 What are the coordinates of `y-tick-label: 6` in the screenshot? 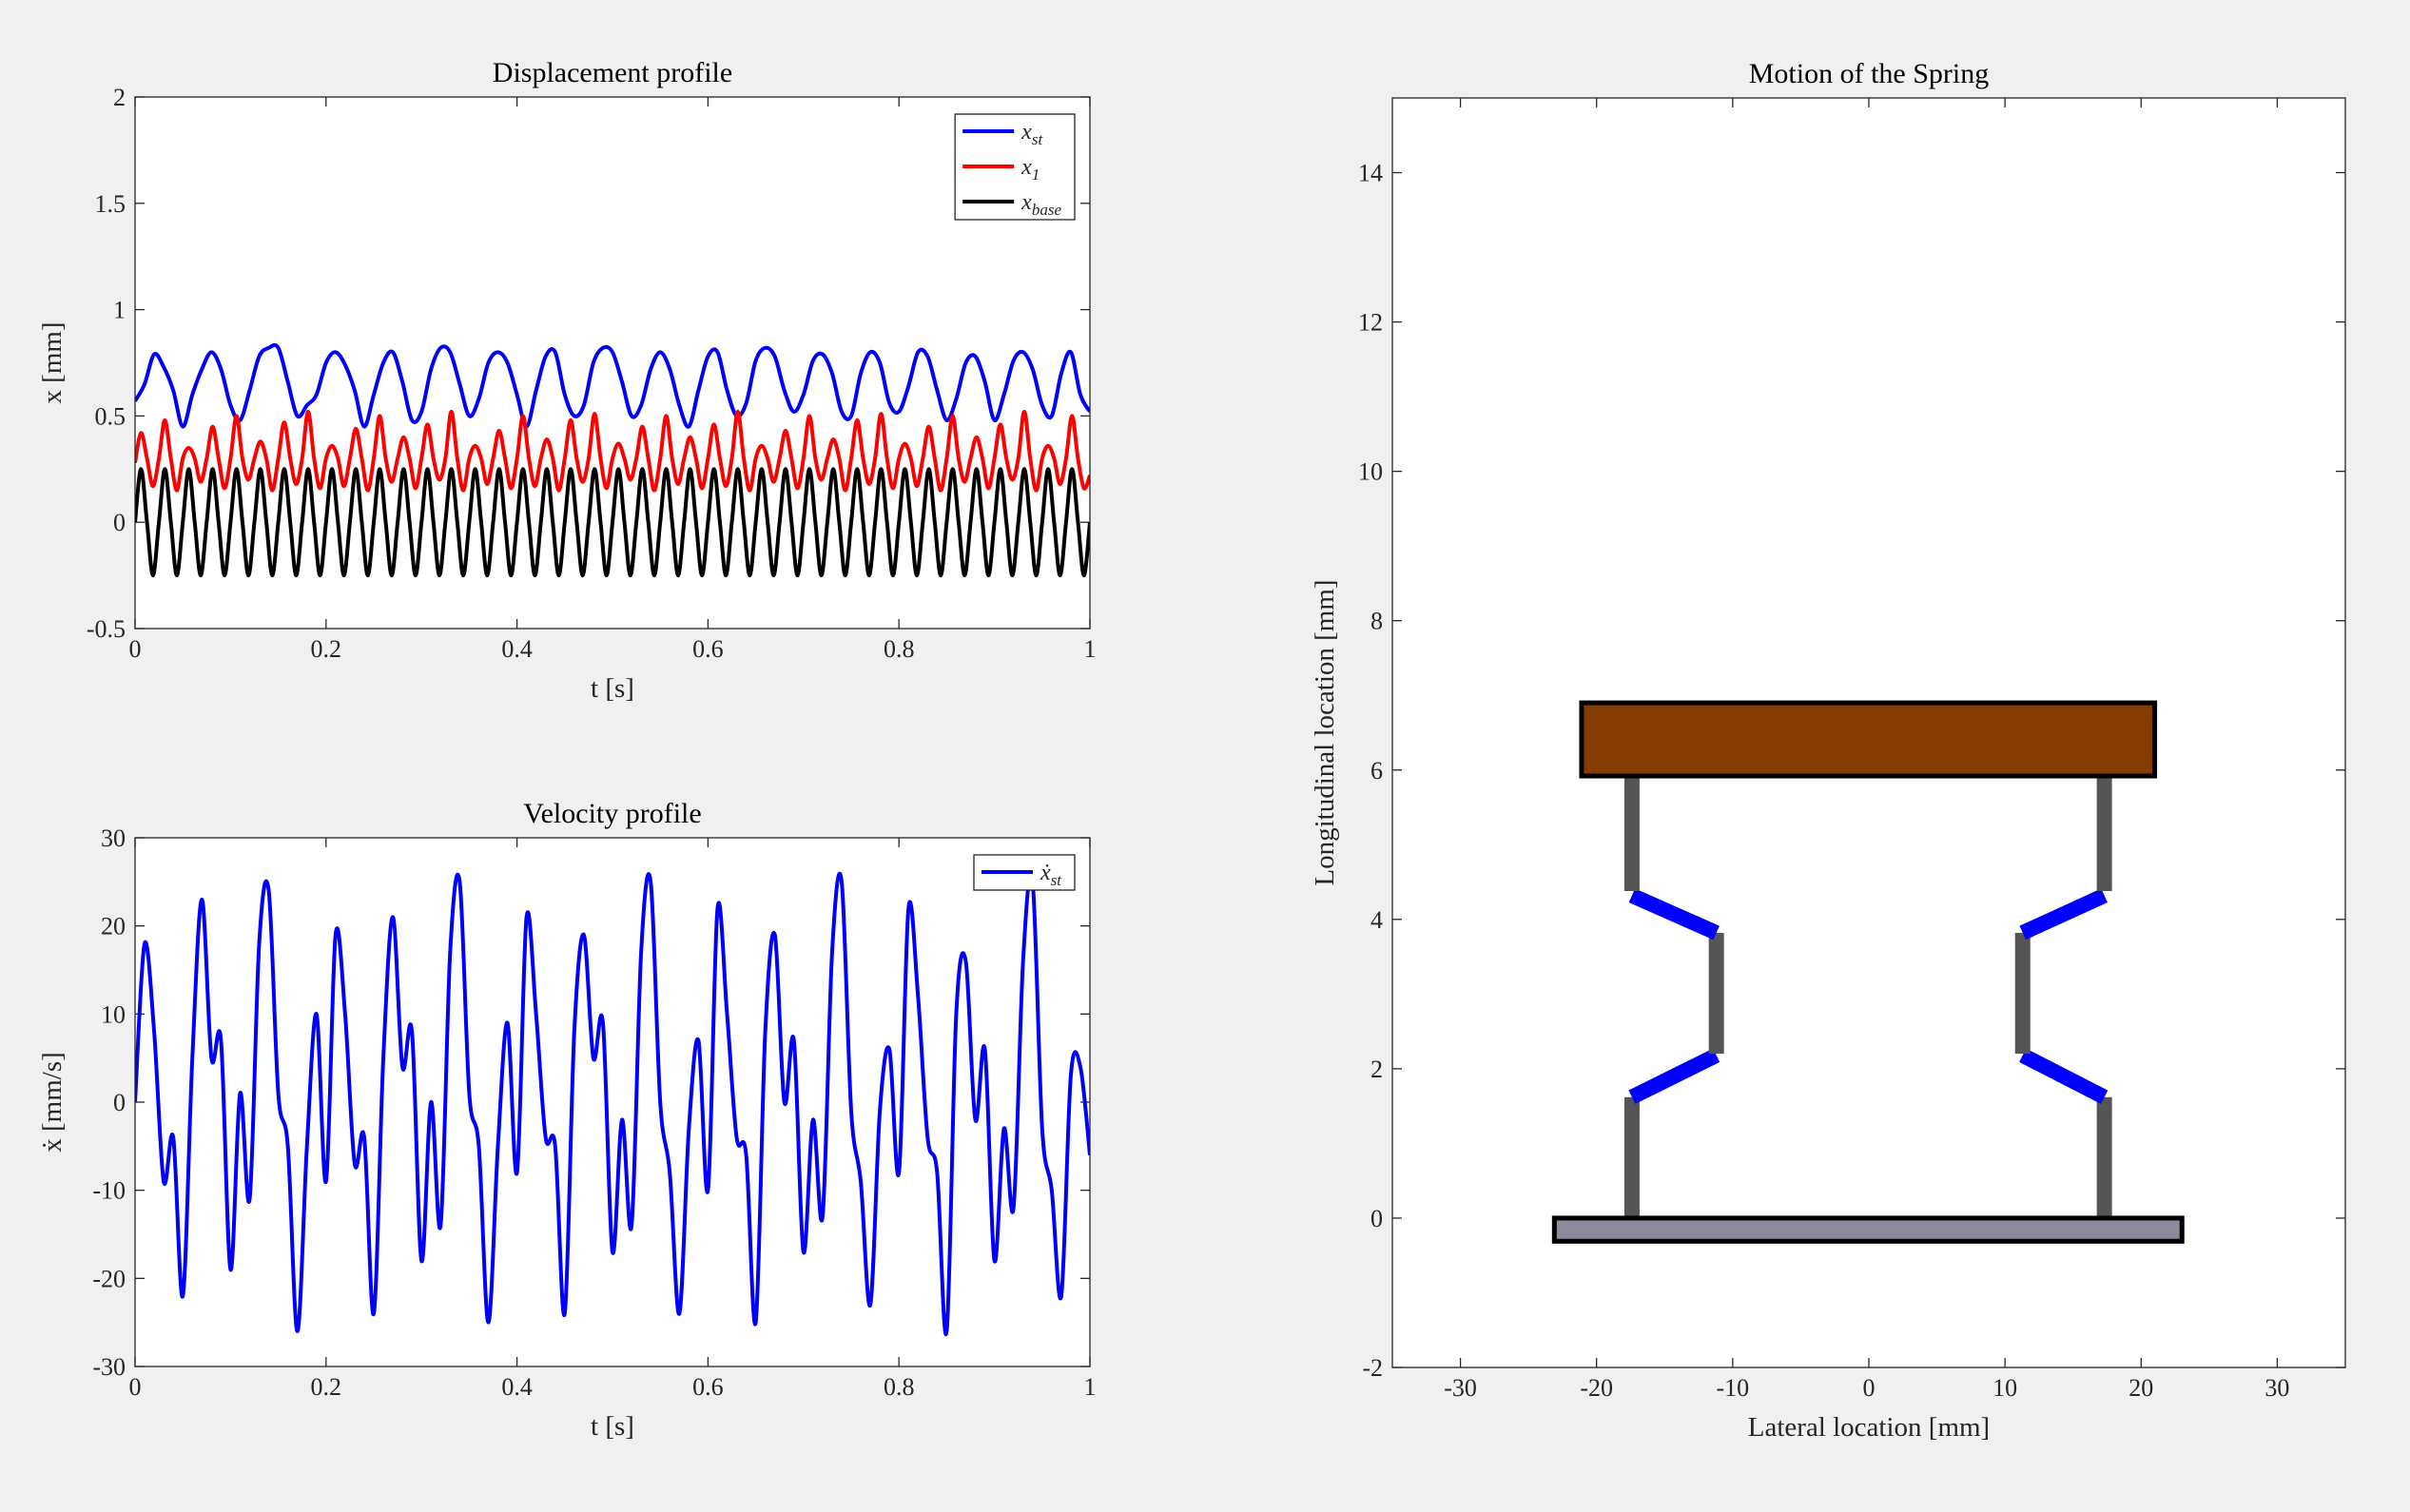 It's located at (1376, 771).